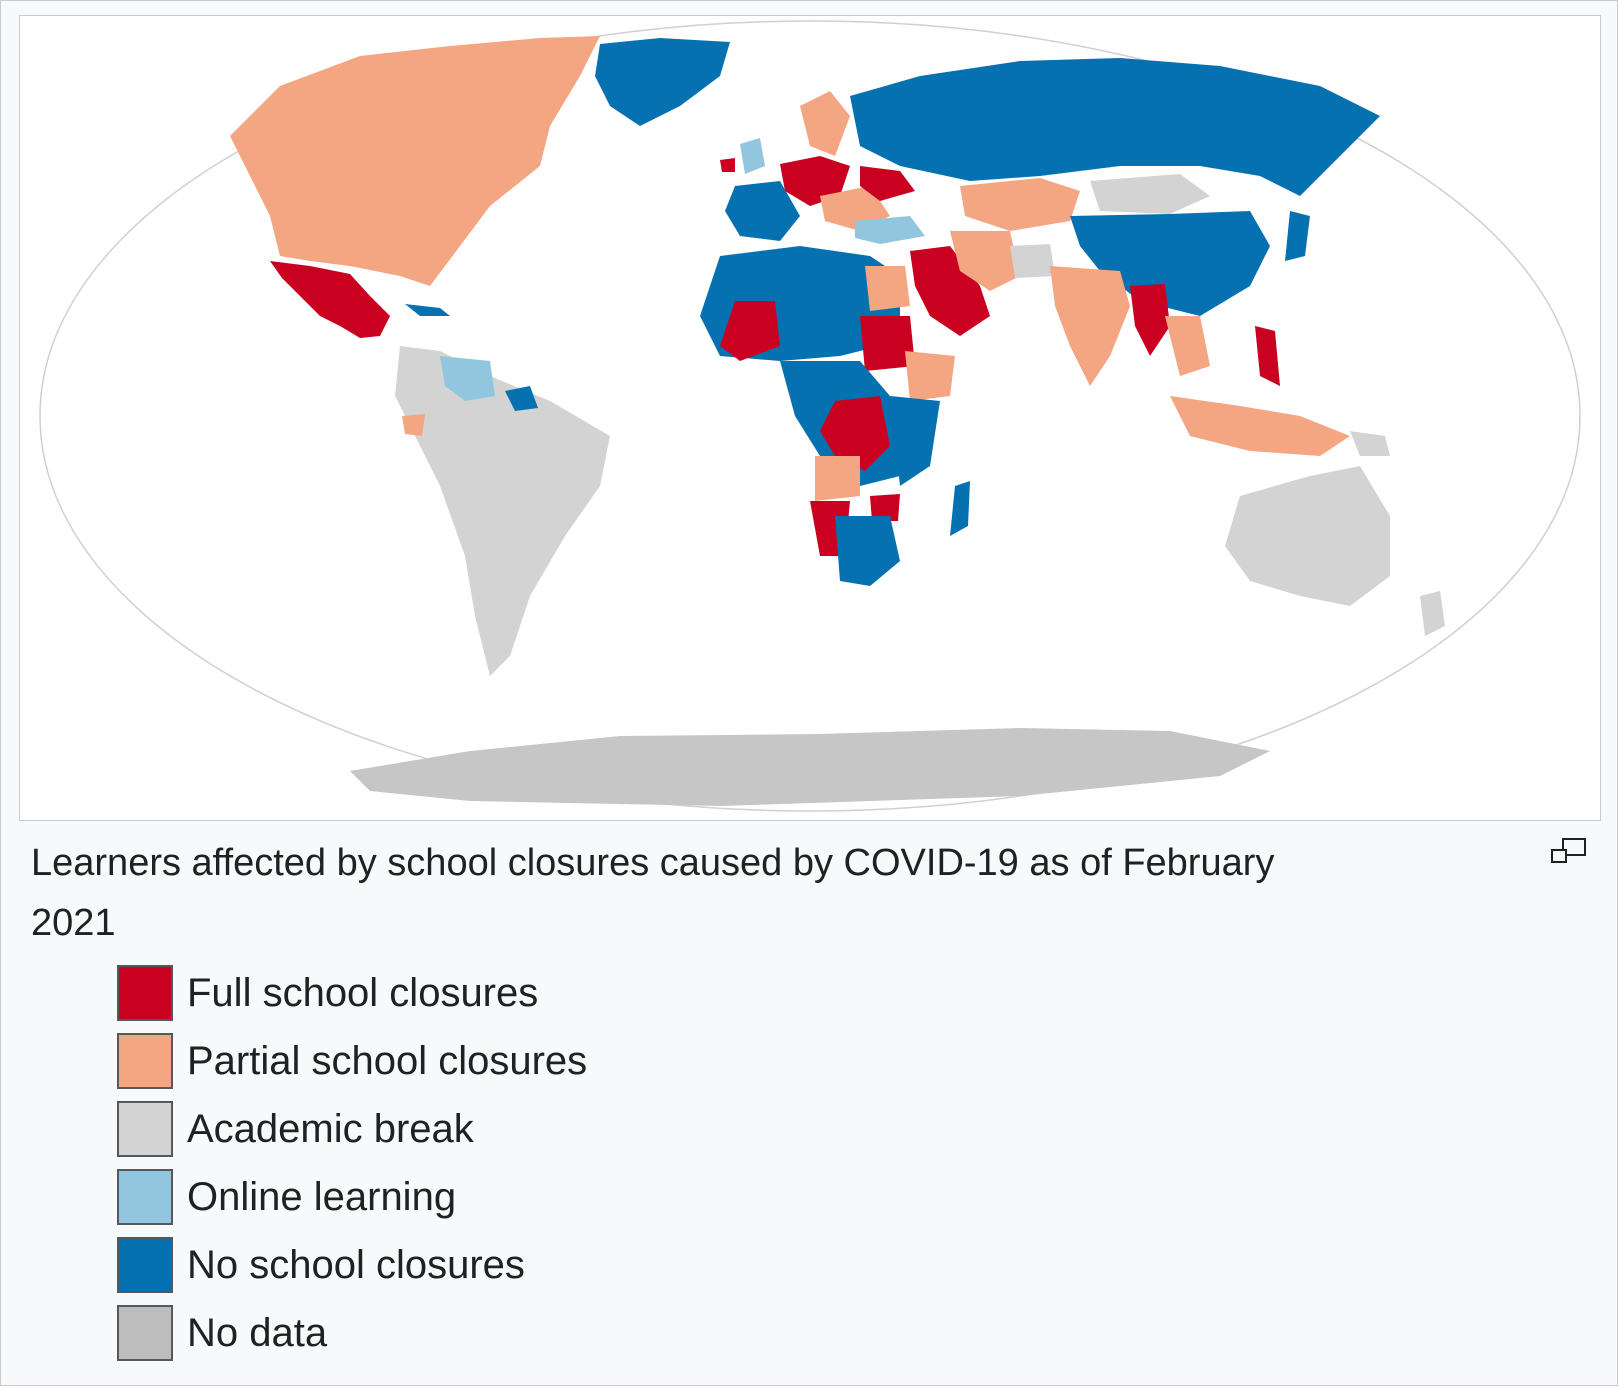 This screenshot has height=1388, width=1620. What do you see at coordinates (887, 343) in the screenshot?
I see `region-sudan` at bounding box center [887, 343].